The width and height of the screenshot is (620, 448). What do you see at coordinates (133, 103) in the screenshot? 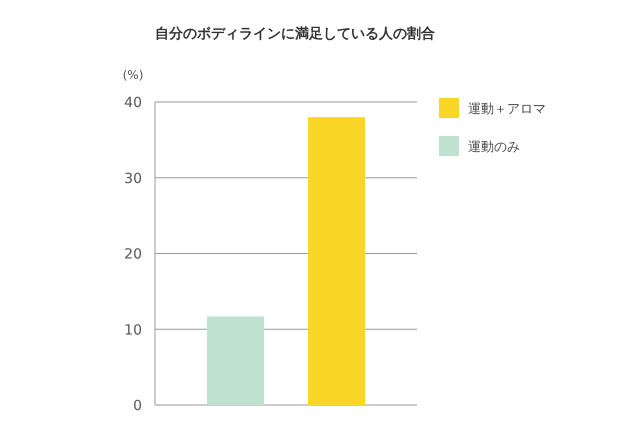
I see `y-tick-label: 40` at bounding box center [133, 103].